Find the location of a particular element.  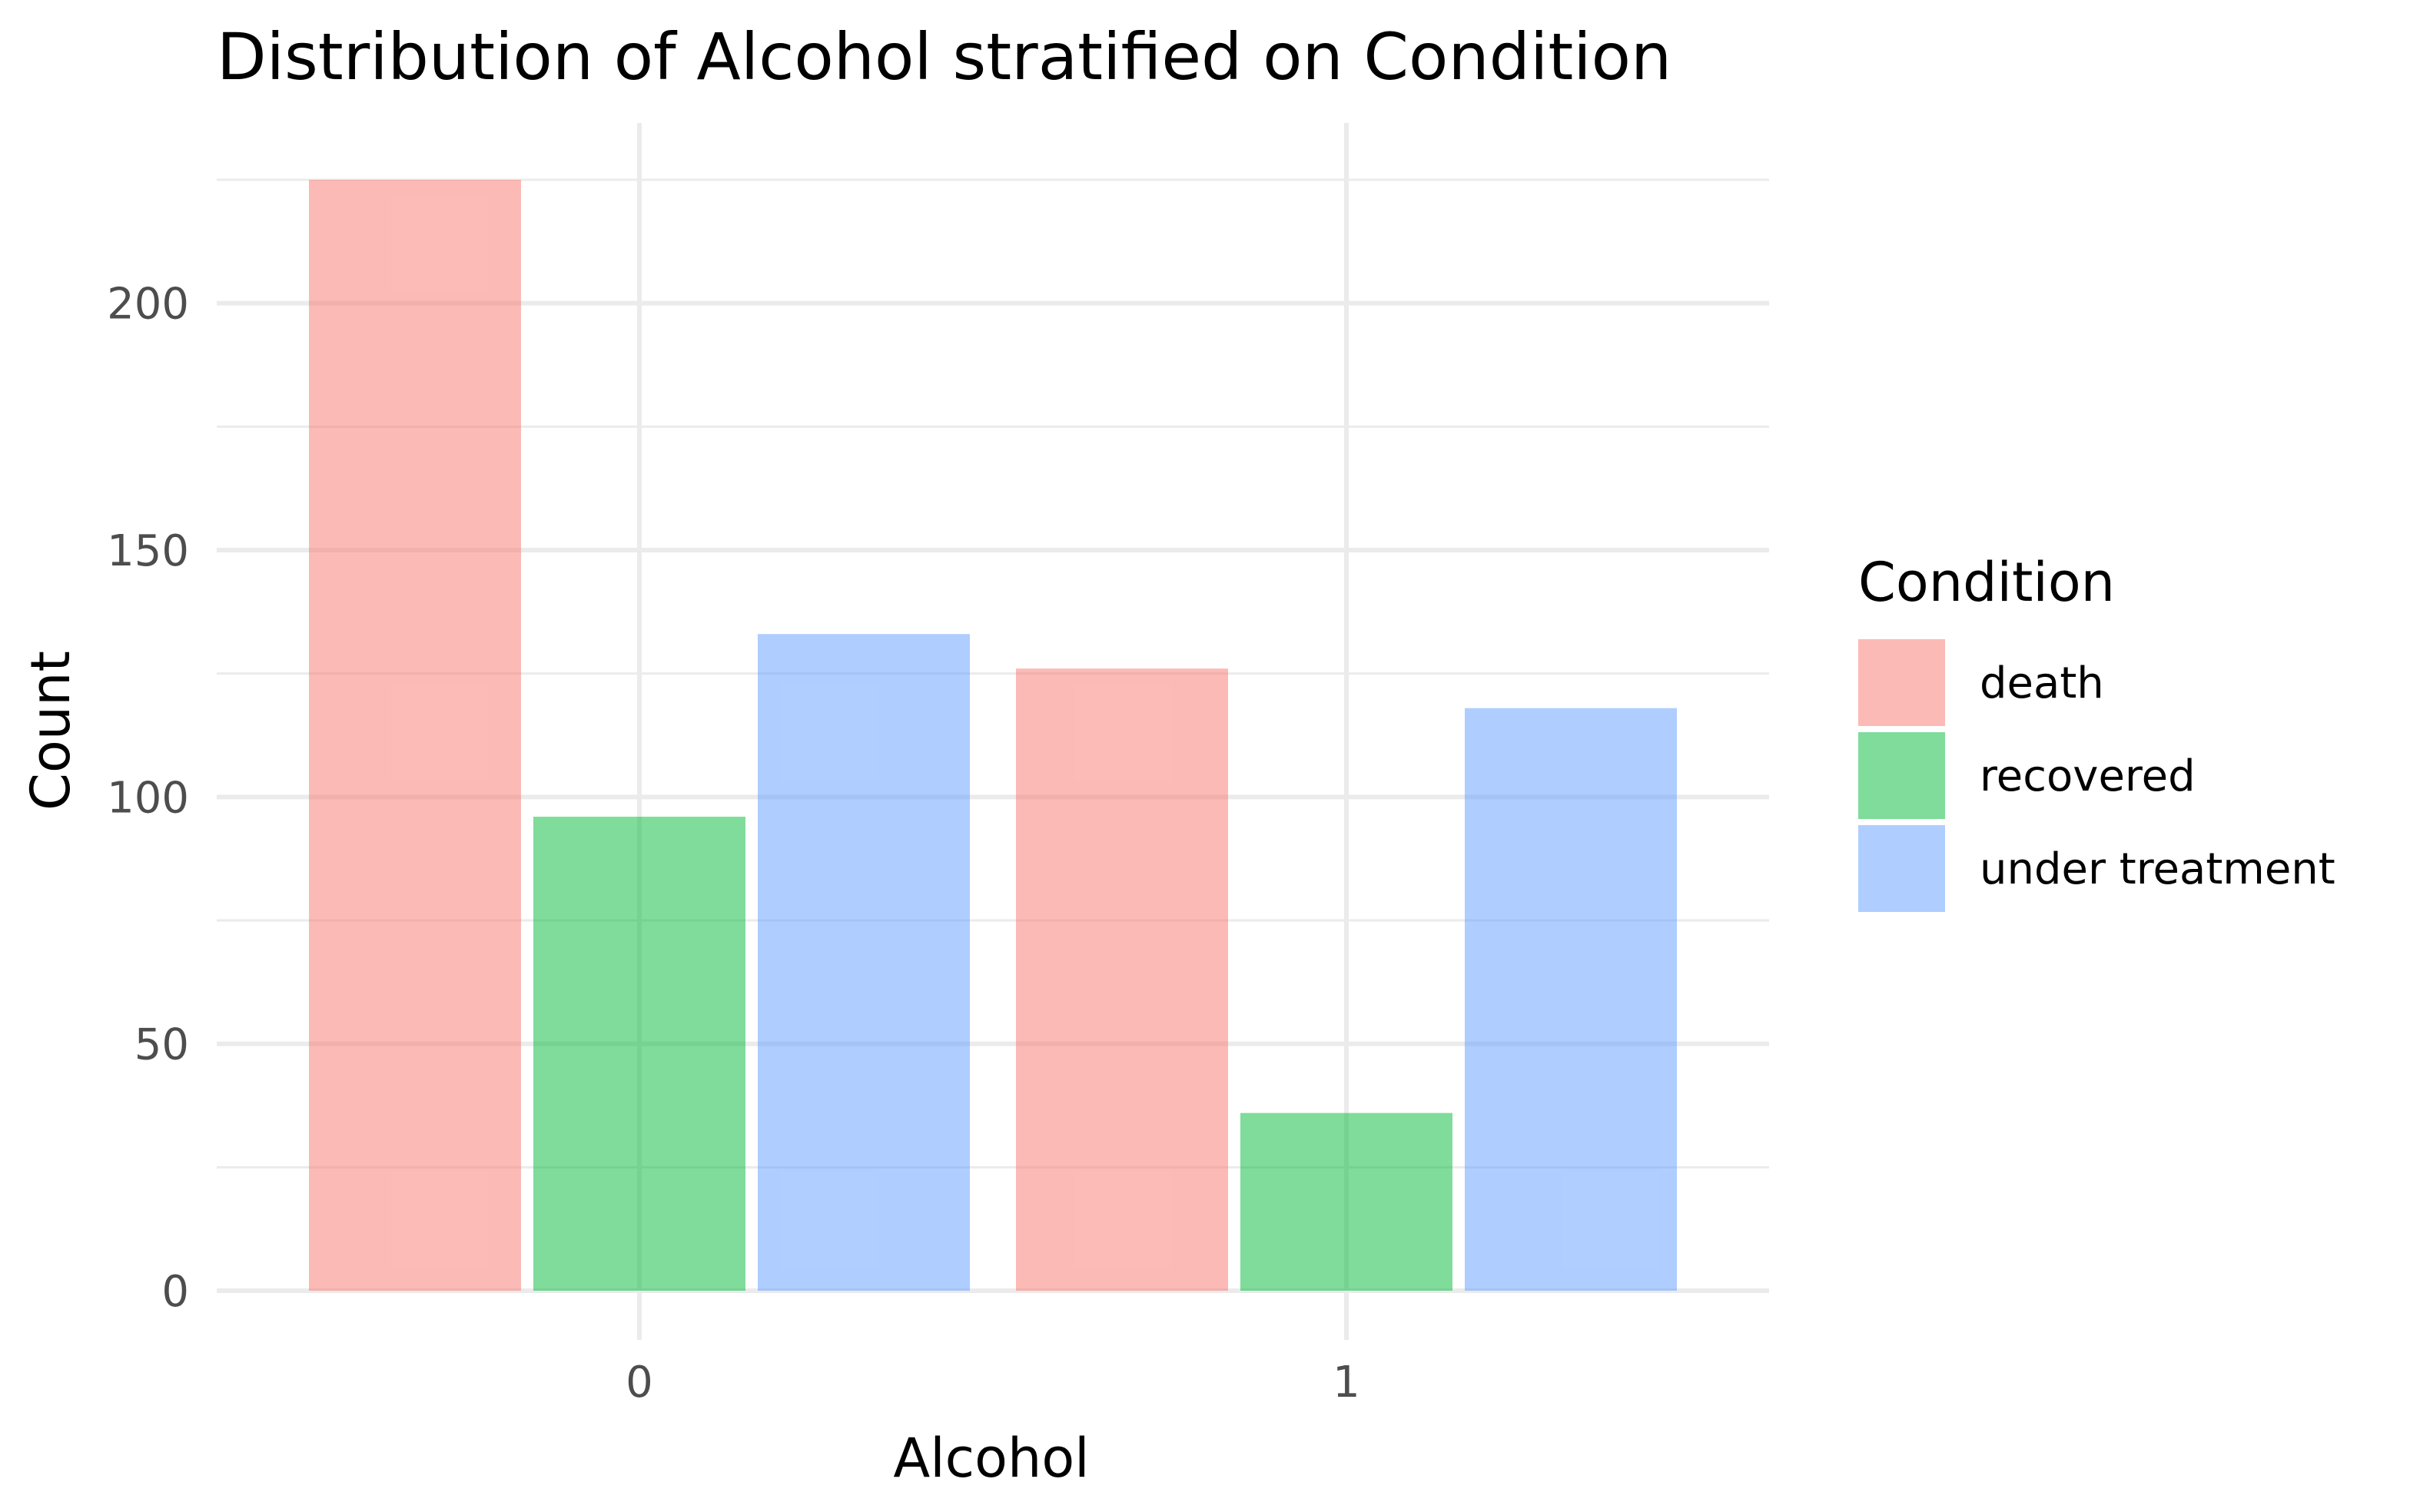

y-tick-label: 200 is located at coordinates (148, 305).